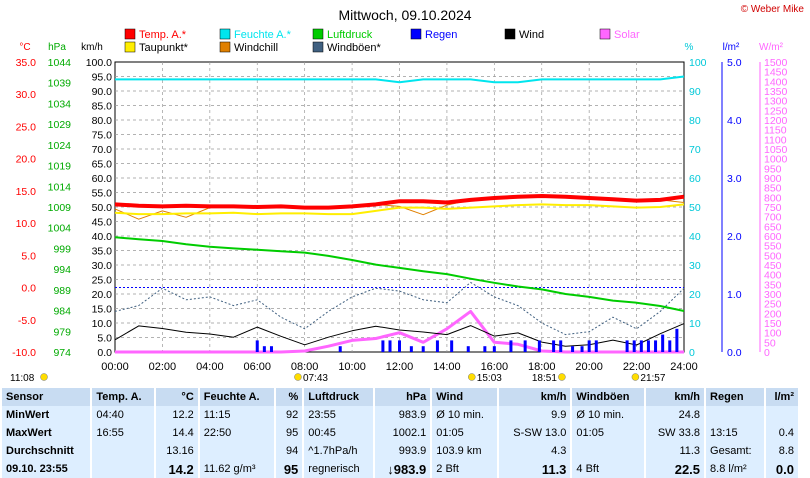  I want to click on max-boeen-time: 01:05, so click(608, 433).